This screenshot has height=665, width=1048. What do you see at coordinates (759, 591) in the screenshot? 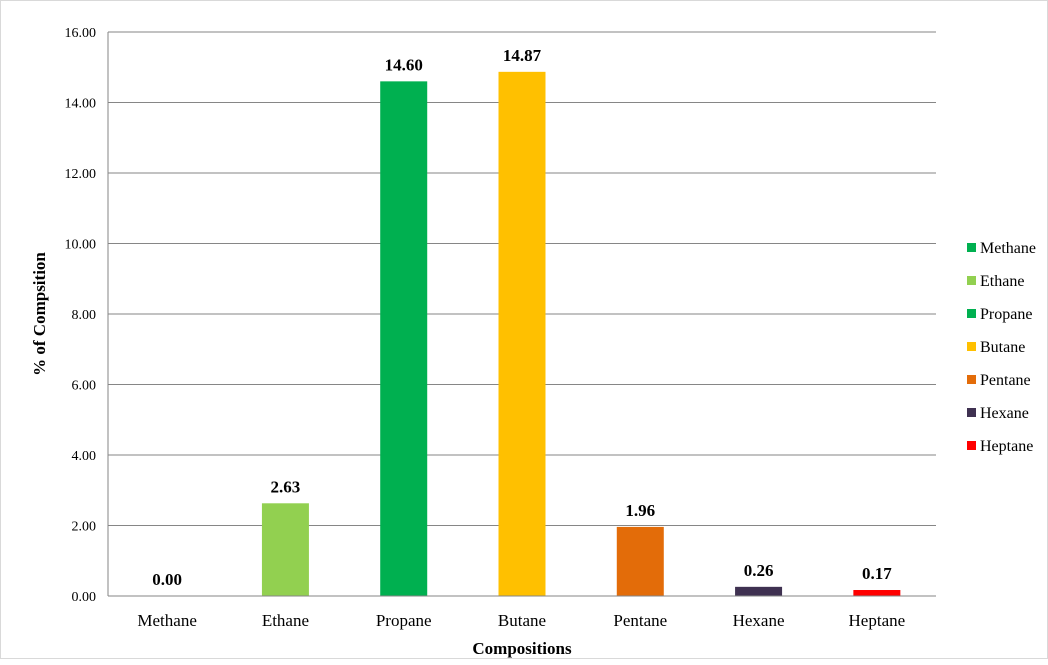
I see `bar-hexane` at bounding box center [759, 591].